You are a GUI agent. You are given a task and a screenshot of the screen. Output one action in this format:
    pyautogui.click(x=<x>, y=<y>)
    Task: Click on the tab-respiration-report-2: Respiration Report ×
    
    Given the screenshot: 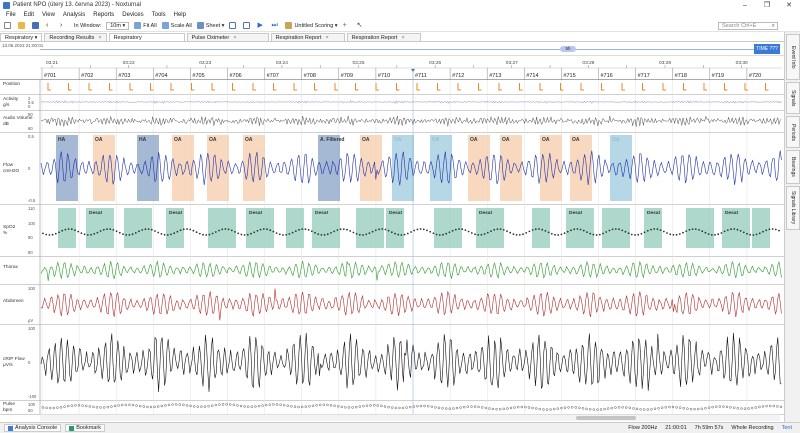 What is the action you would take?
    pyautogui.click(x=383, y=37)
    